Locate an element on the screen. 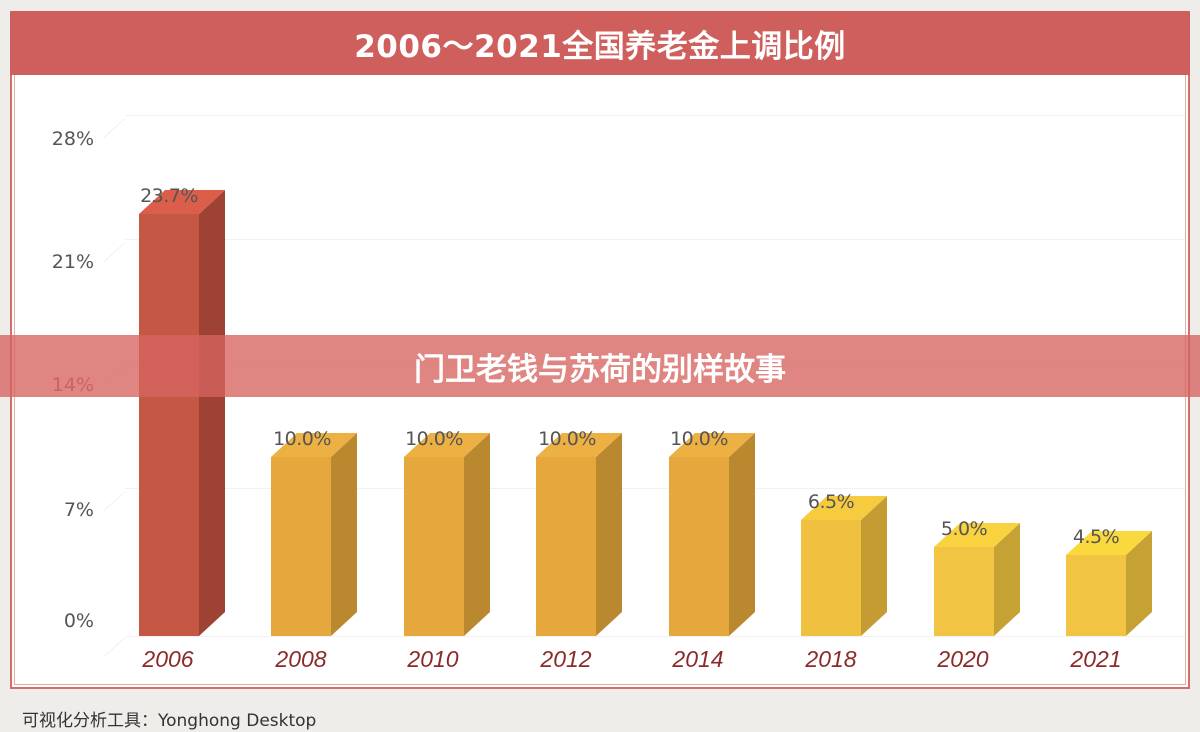  x-label-2020: 2020 is located at coordinates (963, 659).